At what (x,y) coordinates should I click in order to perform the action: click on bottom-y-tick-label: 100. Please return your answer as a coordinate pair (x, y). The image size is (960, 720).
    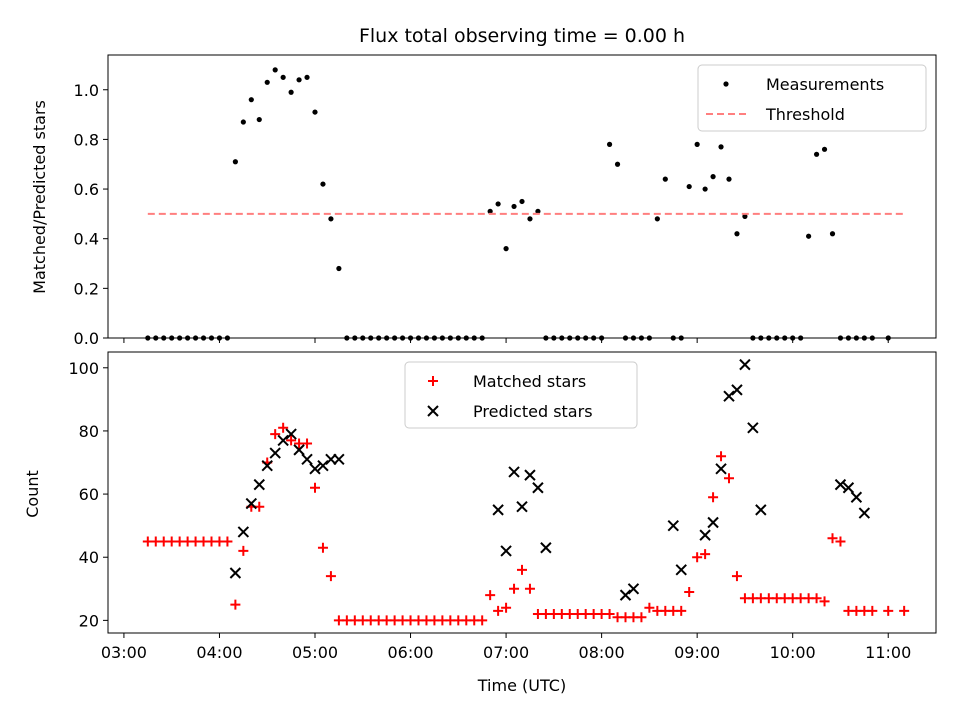
    Looking at the image, I should click on (83, 368).